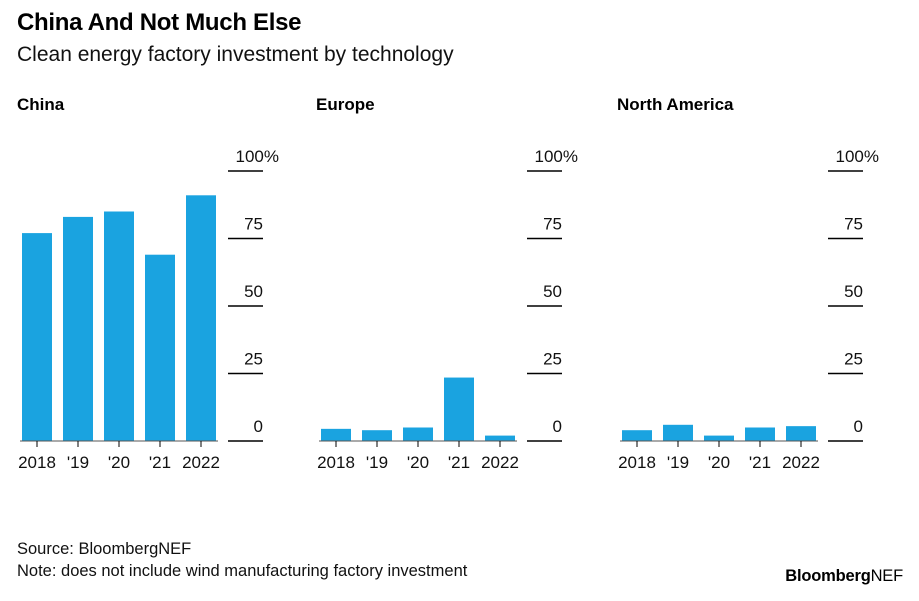 Image resolution: width=919 pixels, height=601 pixels. What do you see at coordinates (159, 22) in the screenshot?
I see `chart-title: China And Not Much Else` at bounding box center [159, 22].